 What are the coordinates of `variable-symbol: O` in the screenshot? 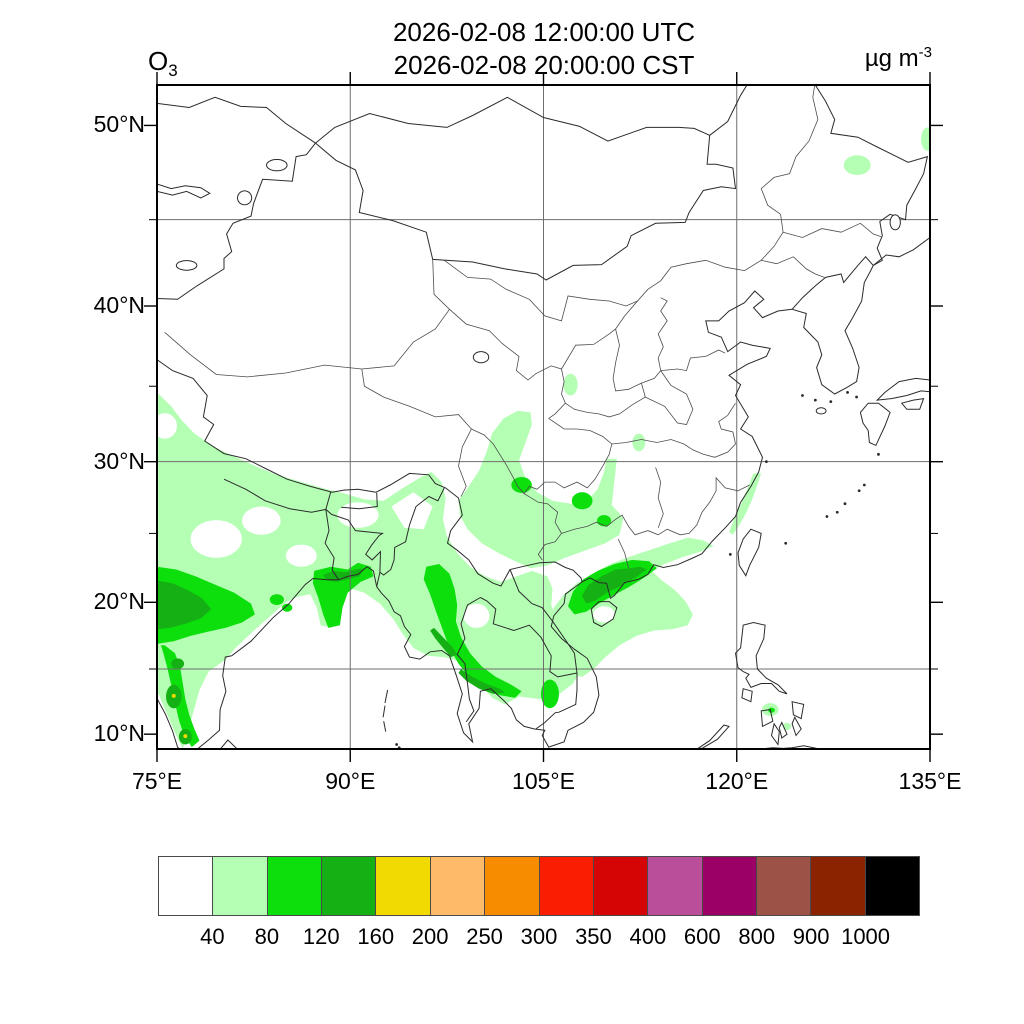 It's located at (158, 61).